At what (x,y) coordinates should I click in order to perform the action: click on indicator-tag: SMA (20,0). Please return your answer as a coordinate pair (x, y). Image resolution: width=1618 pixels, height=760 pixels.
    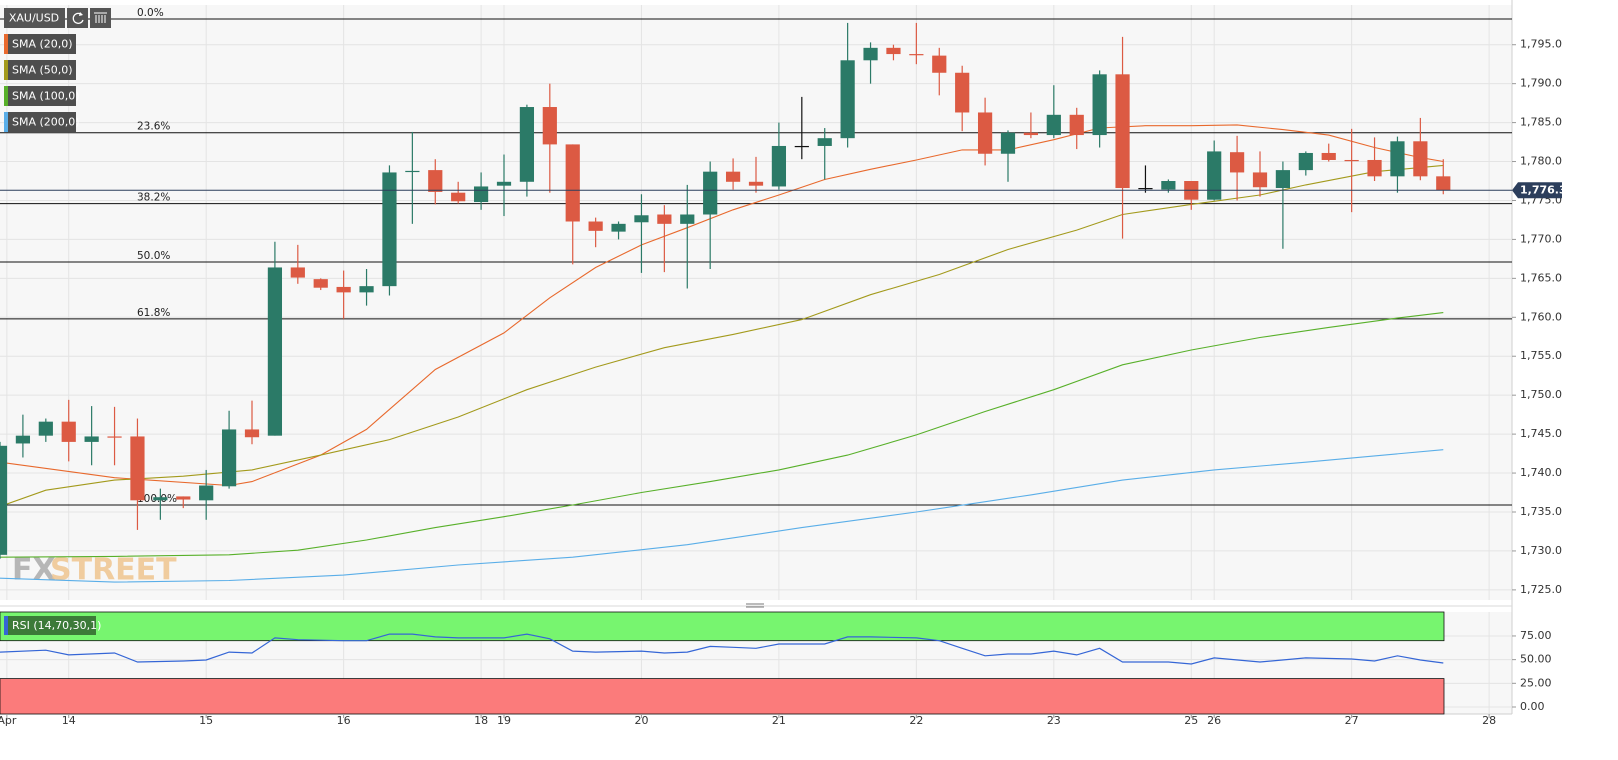
    Looking at the image, I should click on (40, 44).